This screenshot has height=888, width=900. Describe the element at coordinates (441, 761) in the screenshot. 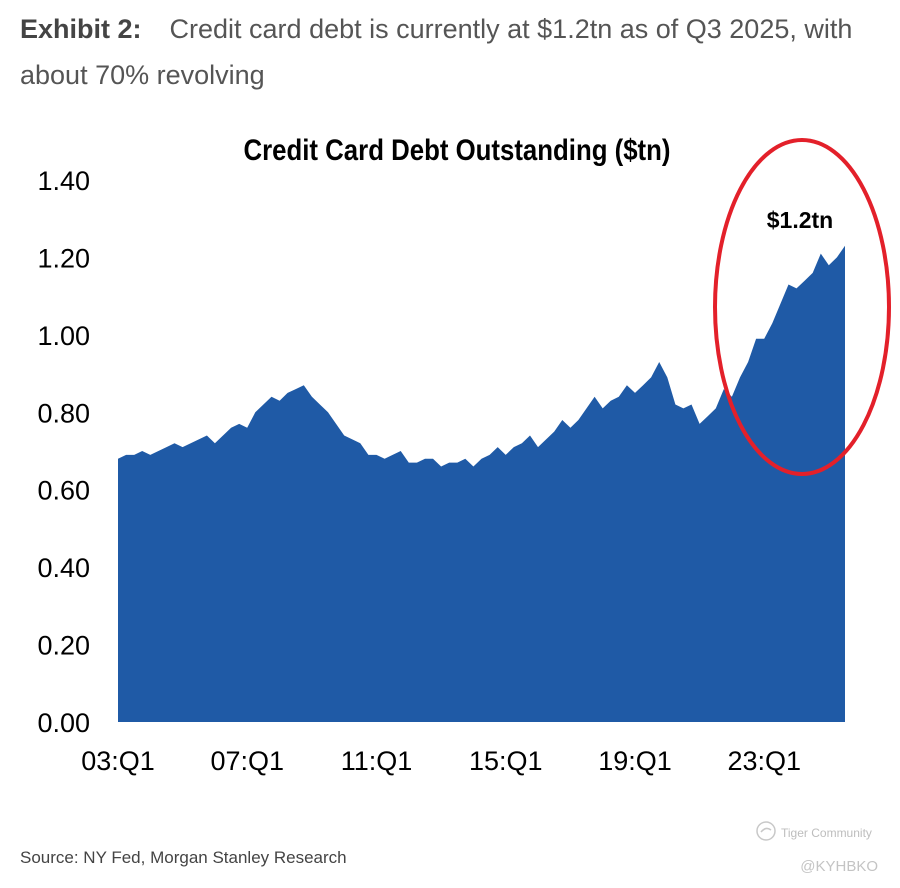

I see `x-axis-ticks: 03:Q1 07:Q1 11:Q1 15:Q1 19:Q1 23:Q1` at that location.